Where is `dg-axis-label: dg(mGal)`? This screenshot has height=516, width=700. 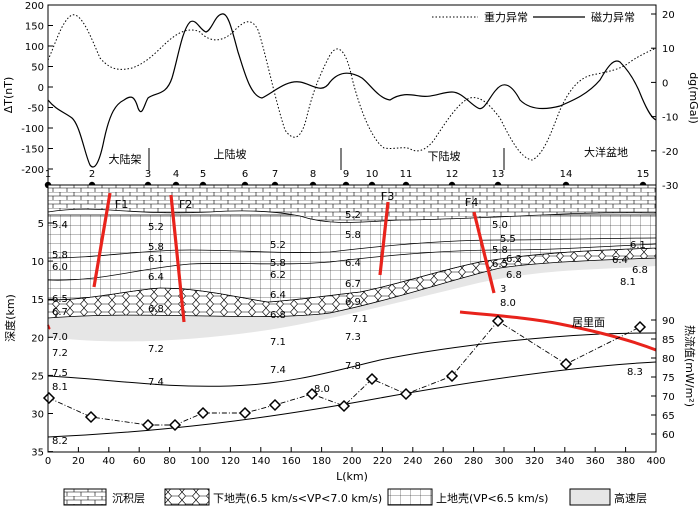 dg-axis-label: dg(mGal) is located at coordinates (693, 98).